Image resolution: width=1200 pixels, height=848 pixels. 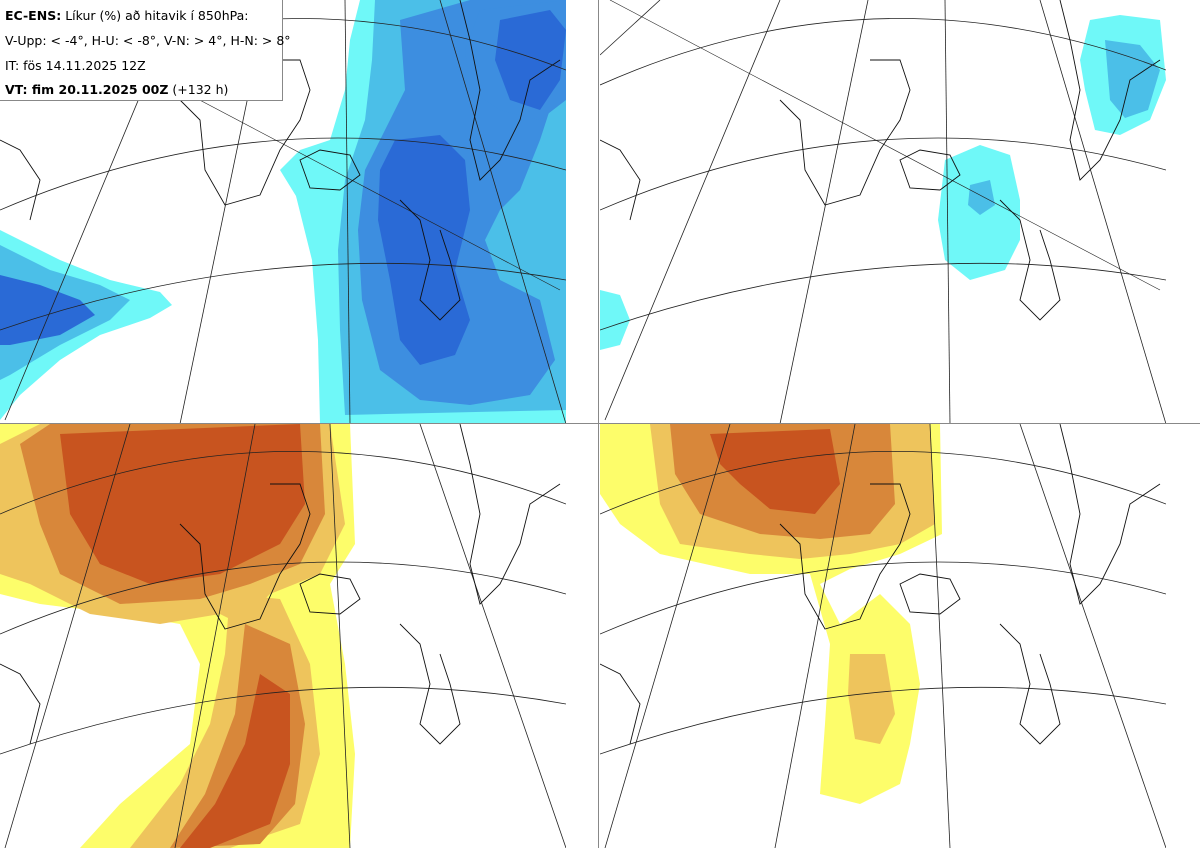 I want to click on valid-time: VT: fim 20.11.2025 00Z, so click(x=87, y=89).